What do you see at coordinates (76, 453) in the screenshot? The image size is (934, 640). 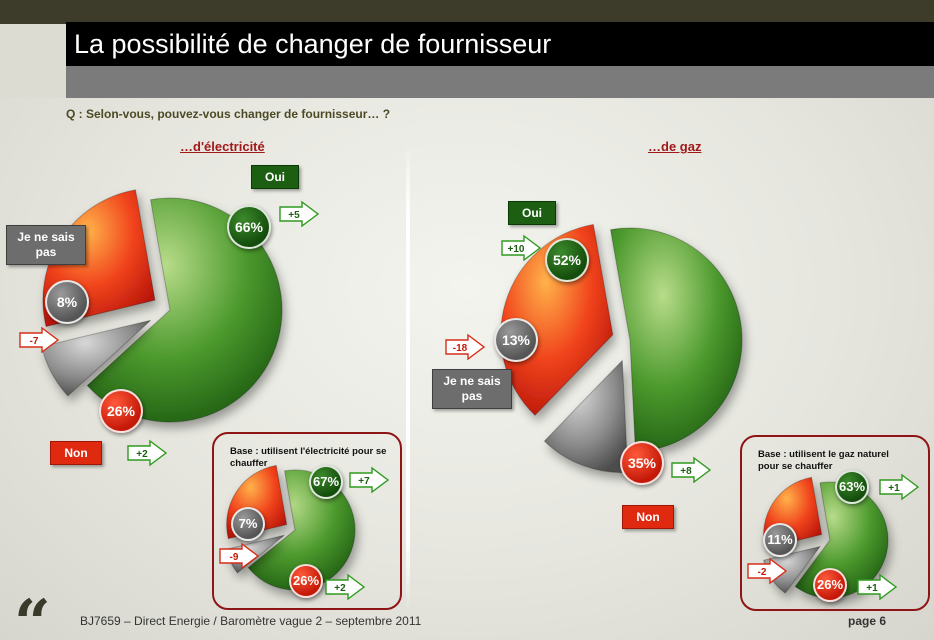 I see `label-non-electricity: Non` at bounding box center [76, 453].